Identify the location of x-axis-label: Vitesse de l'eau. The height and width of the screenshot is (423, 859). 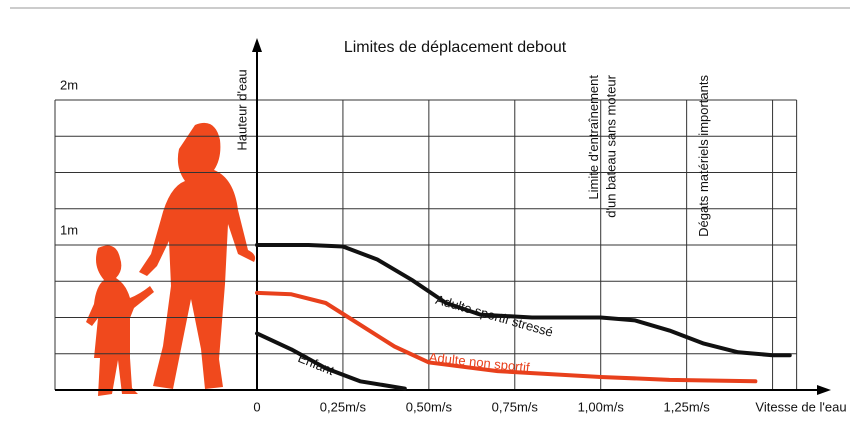
(800, 406).